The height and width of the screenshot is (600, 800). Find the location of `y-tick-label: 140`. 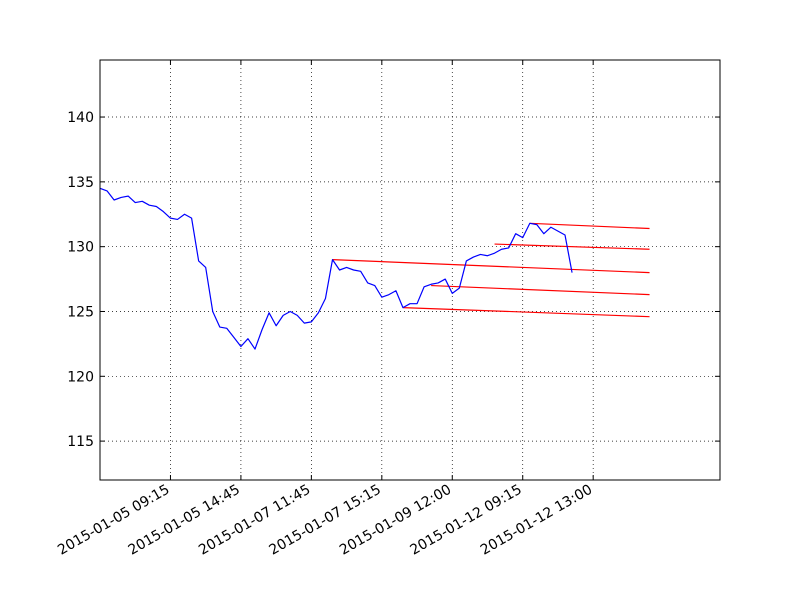

y-tick-label: 140 is located at coordinates (80, 118).